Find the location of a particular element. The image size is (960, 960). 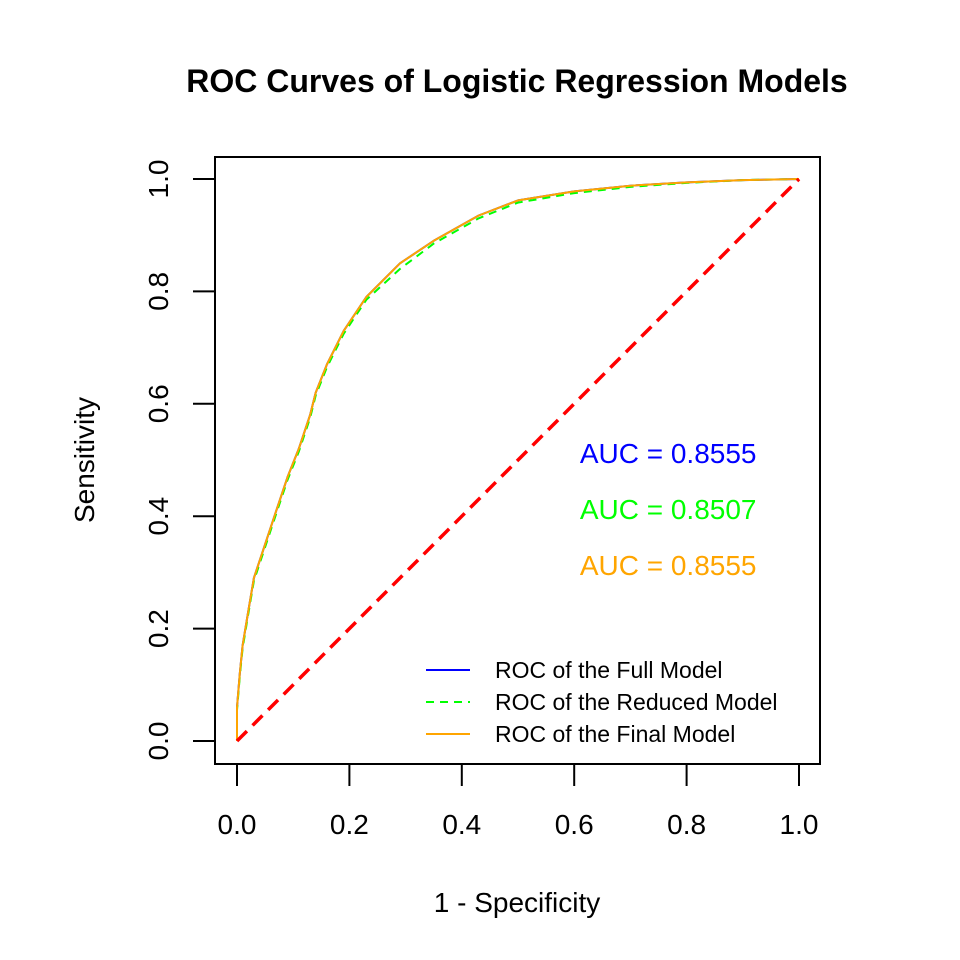

y-tick-label: 0.8 is located at coordinates (158, 291).